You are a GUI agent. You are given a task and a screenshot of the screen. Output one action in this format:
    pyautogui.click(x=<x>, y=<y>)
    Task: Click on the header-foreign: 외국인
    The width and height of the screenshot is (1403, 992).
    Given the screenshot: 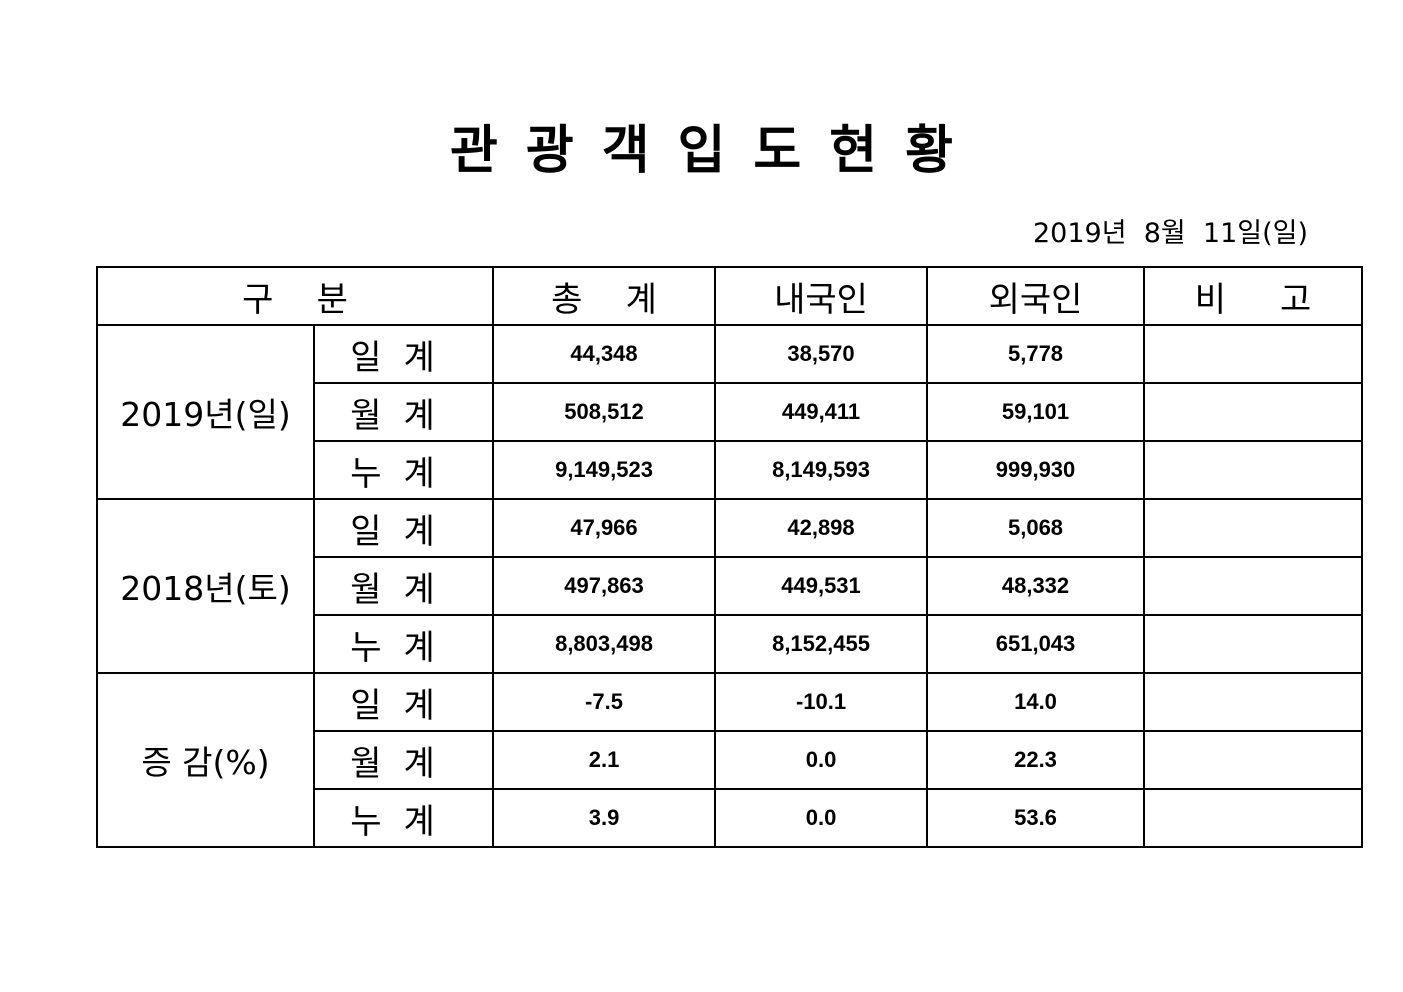 What is the action you would take?
    pyautogui.click(x=1036, y=296)
    